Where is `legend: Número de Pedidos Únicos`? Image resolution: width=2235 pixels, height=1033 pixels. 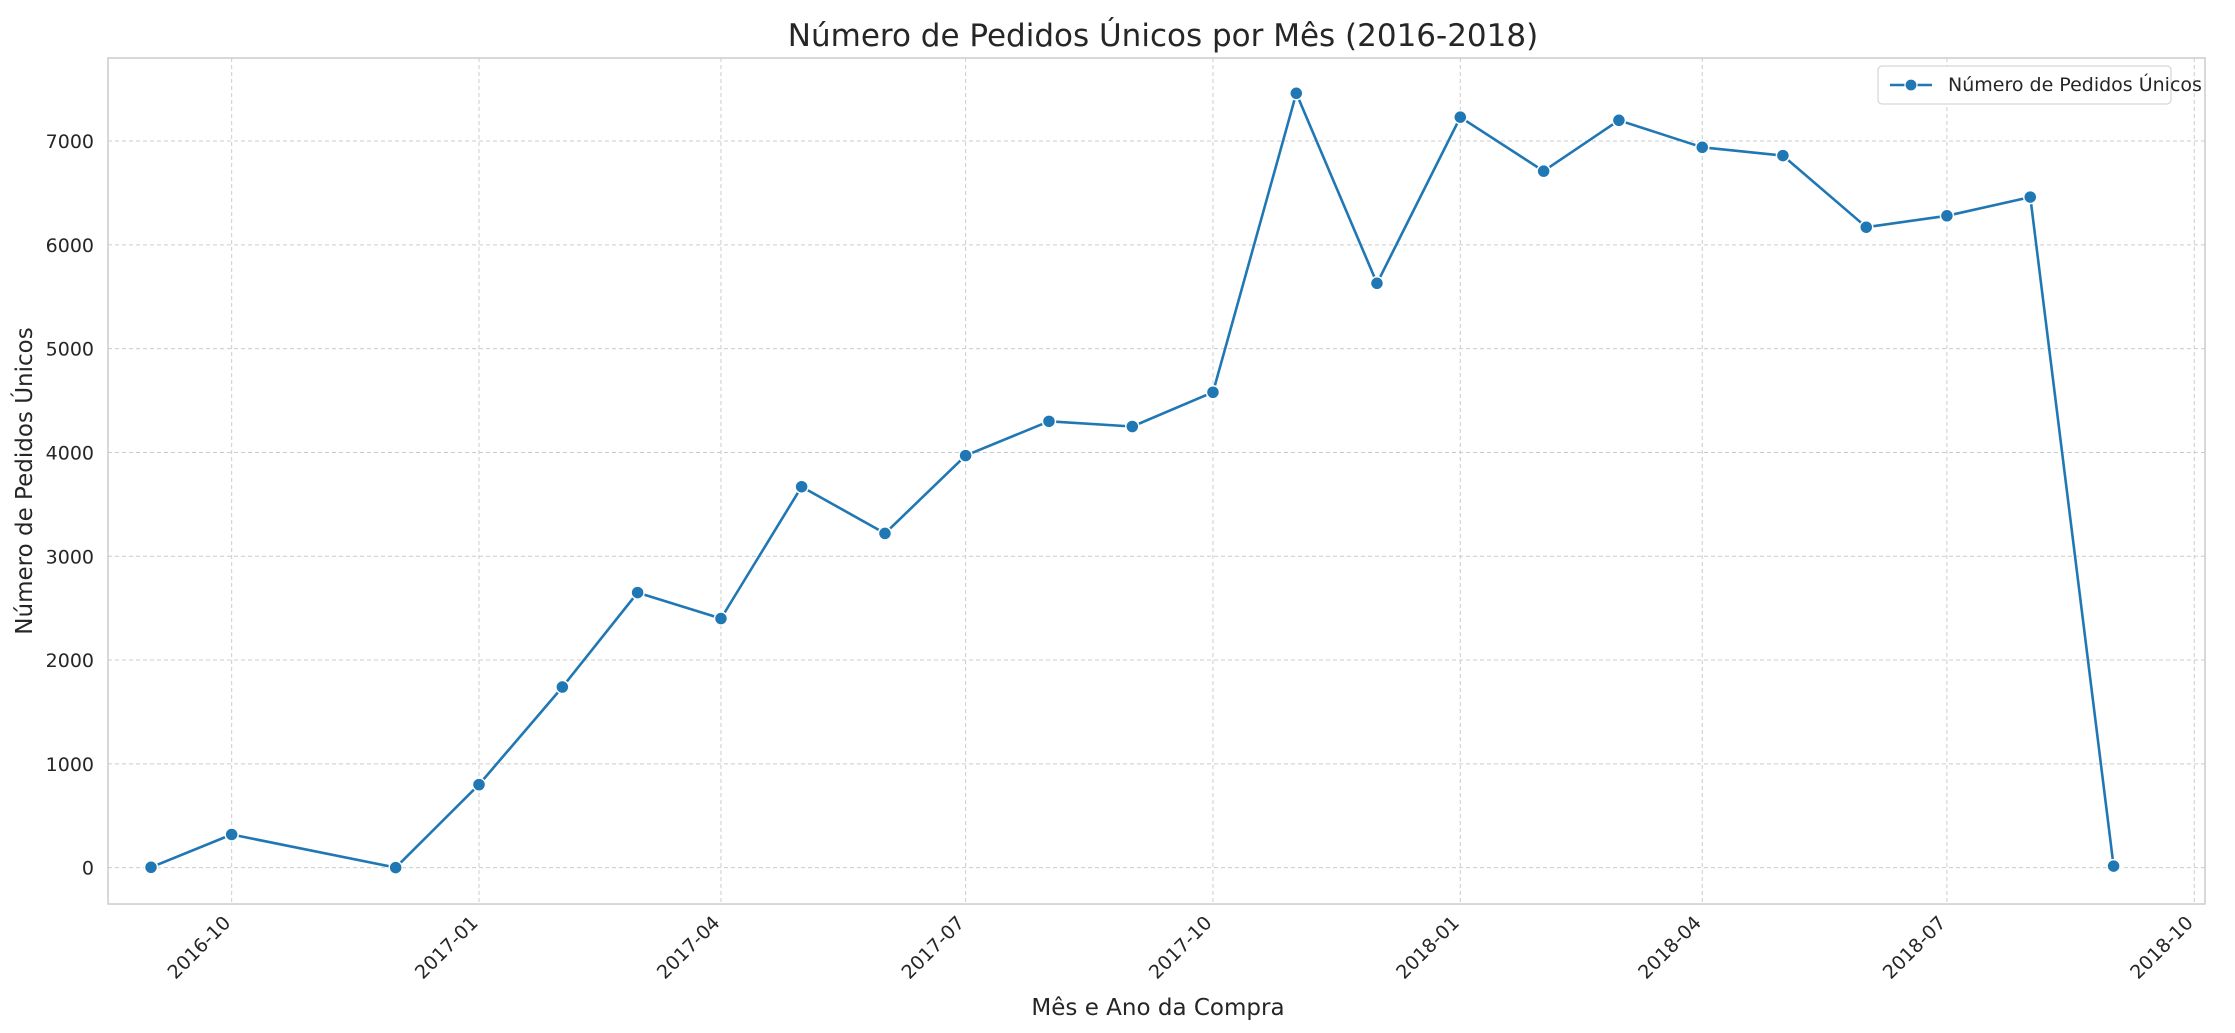
legend: Número de Pedidos Únicos is located at coordinates (2039, 85).